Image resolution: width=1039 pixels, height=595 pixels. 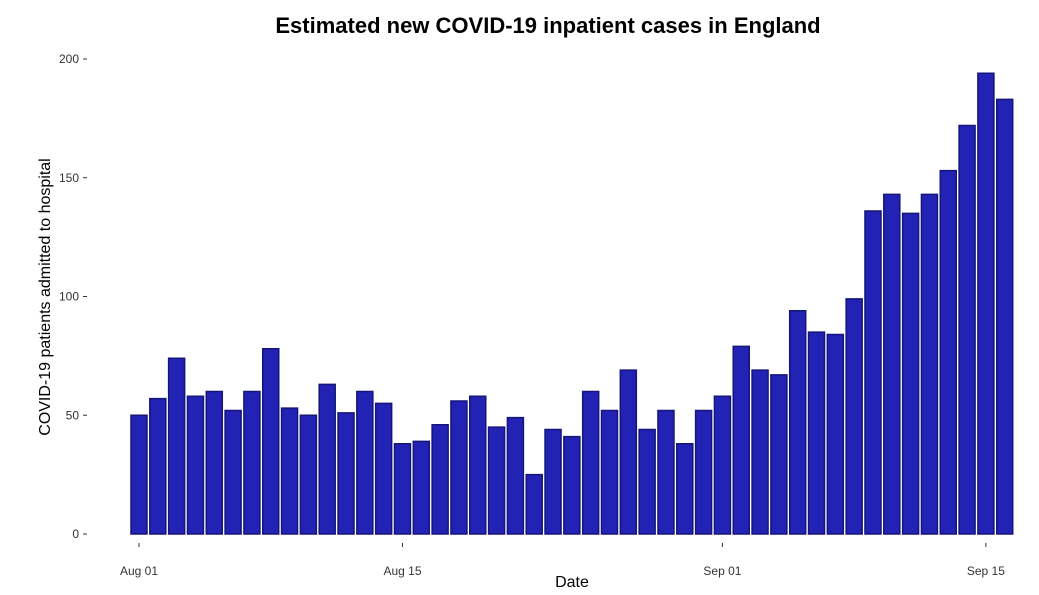 What do you see at coordinates (722, 571) in the screenshot?
I see `x-tick-label: Sep 01` at bounding box center [722, 571].